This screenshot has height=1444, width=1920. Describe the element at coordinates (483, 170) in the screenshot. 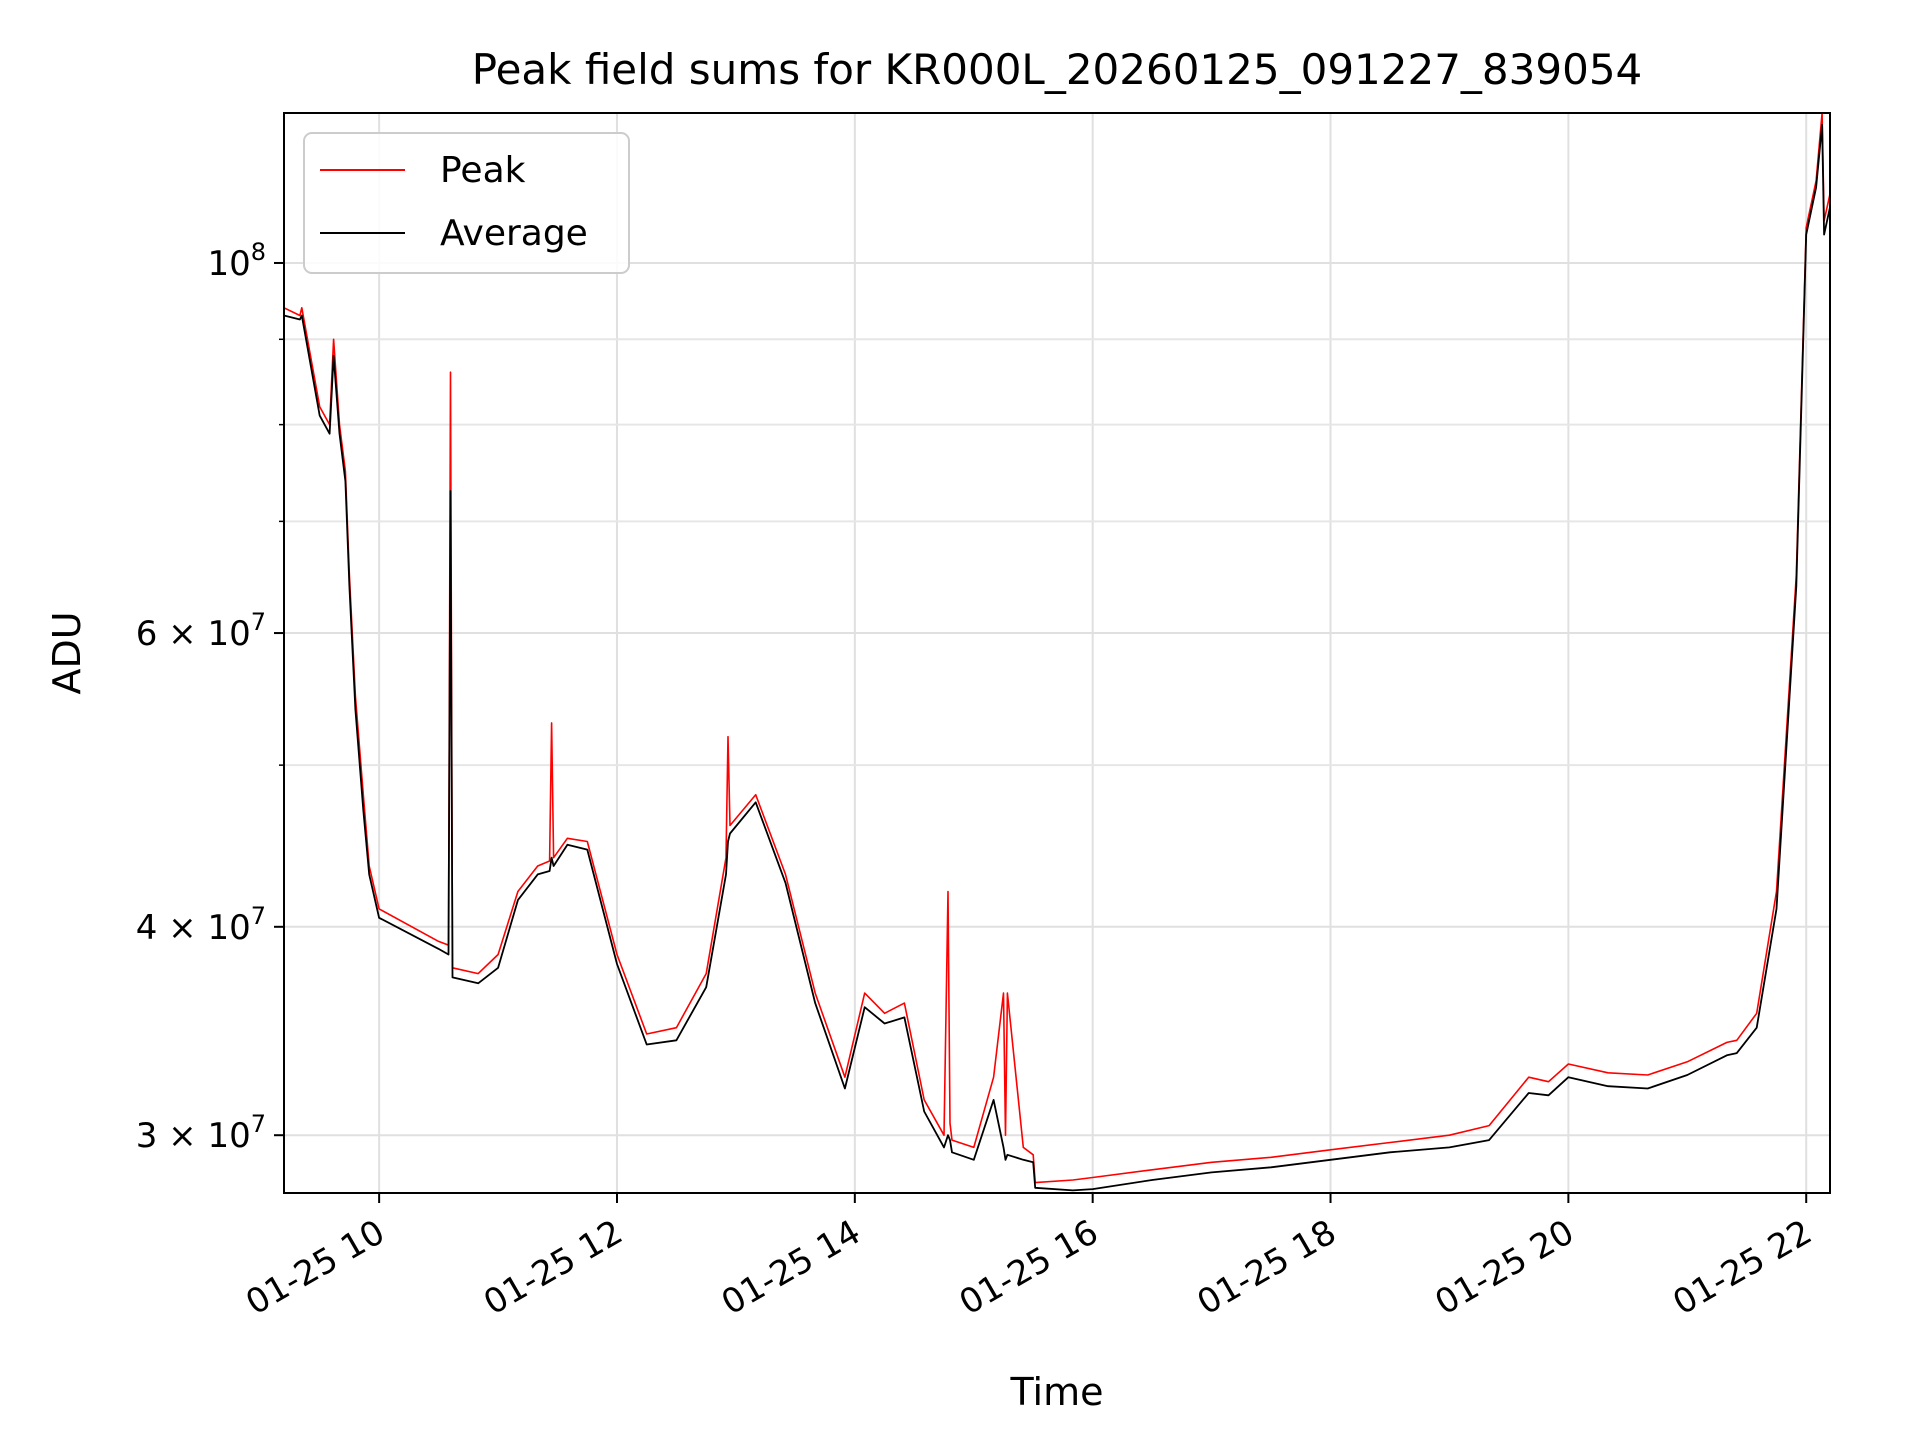

I see `legend-label-peak: Peak` at that location.